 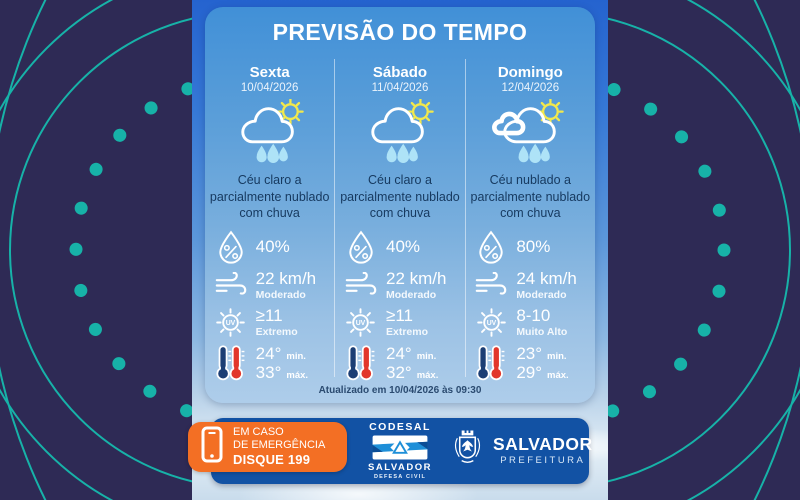 What do you see at coordinates (400, 32) in the screenshot?
I see `page-title: PREVISÃO DO TEMPO` at bounding box center [400, 32].